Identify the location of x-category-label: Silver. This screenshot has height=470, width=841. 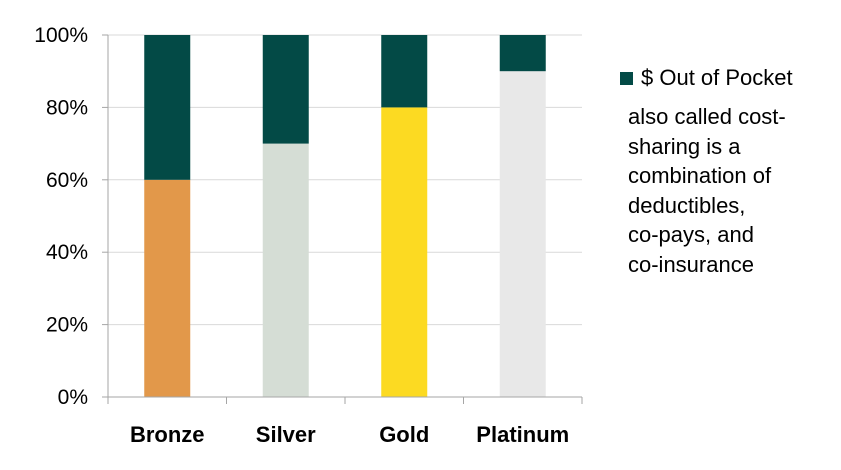
(286, 434).